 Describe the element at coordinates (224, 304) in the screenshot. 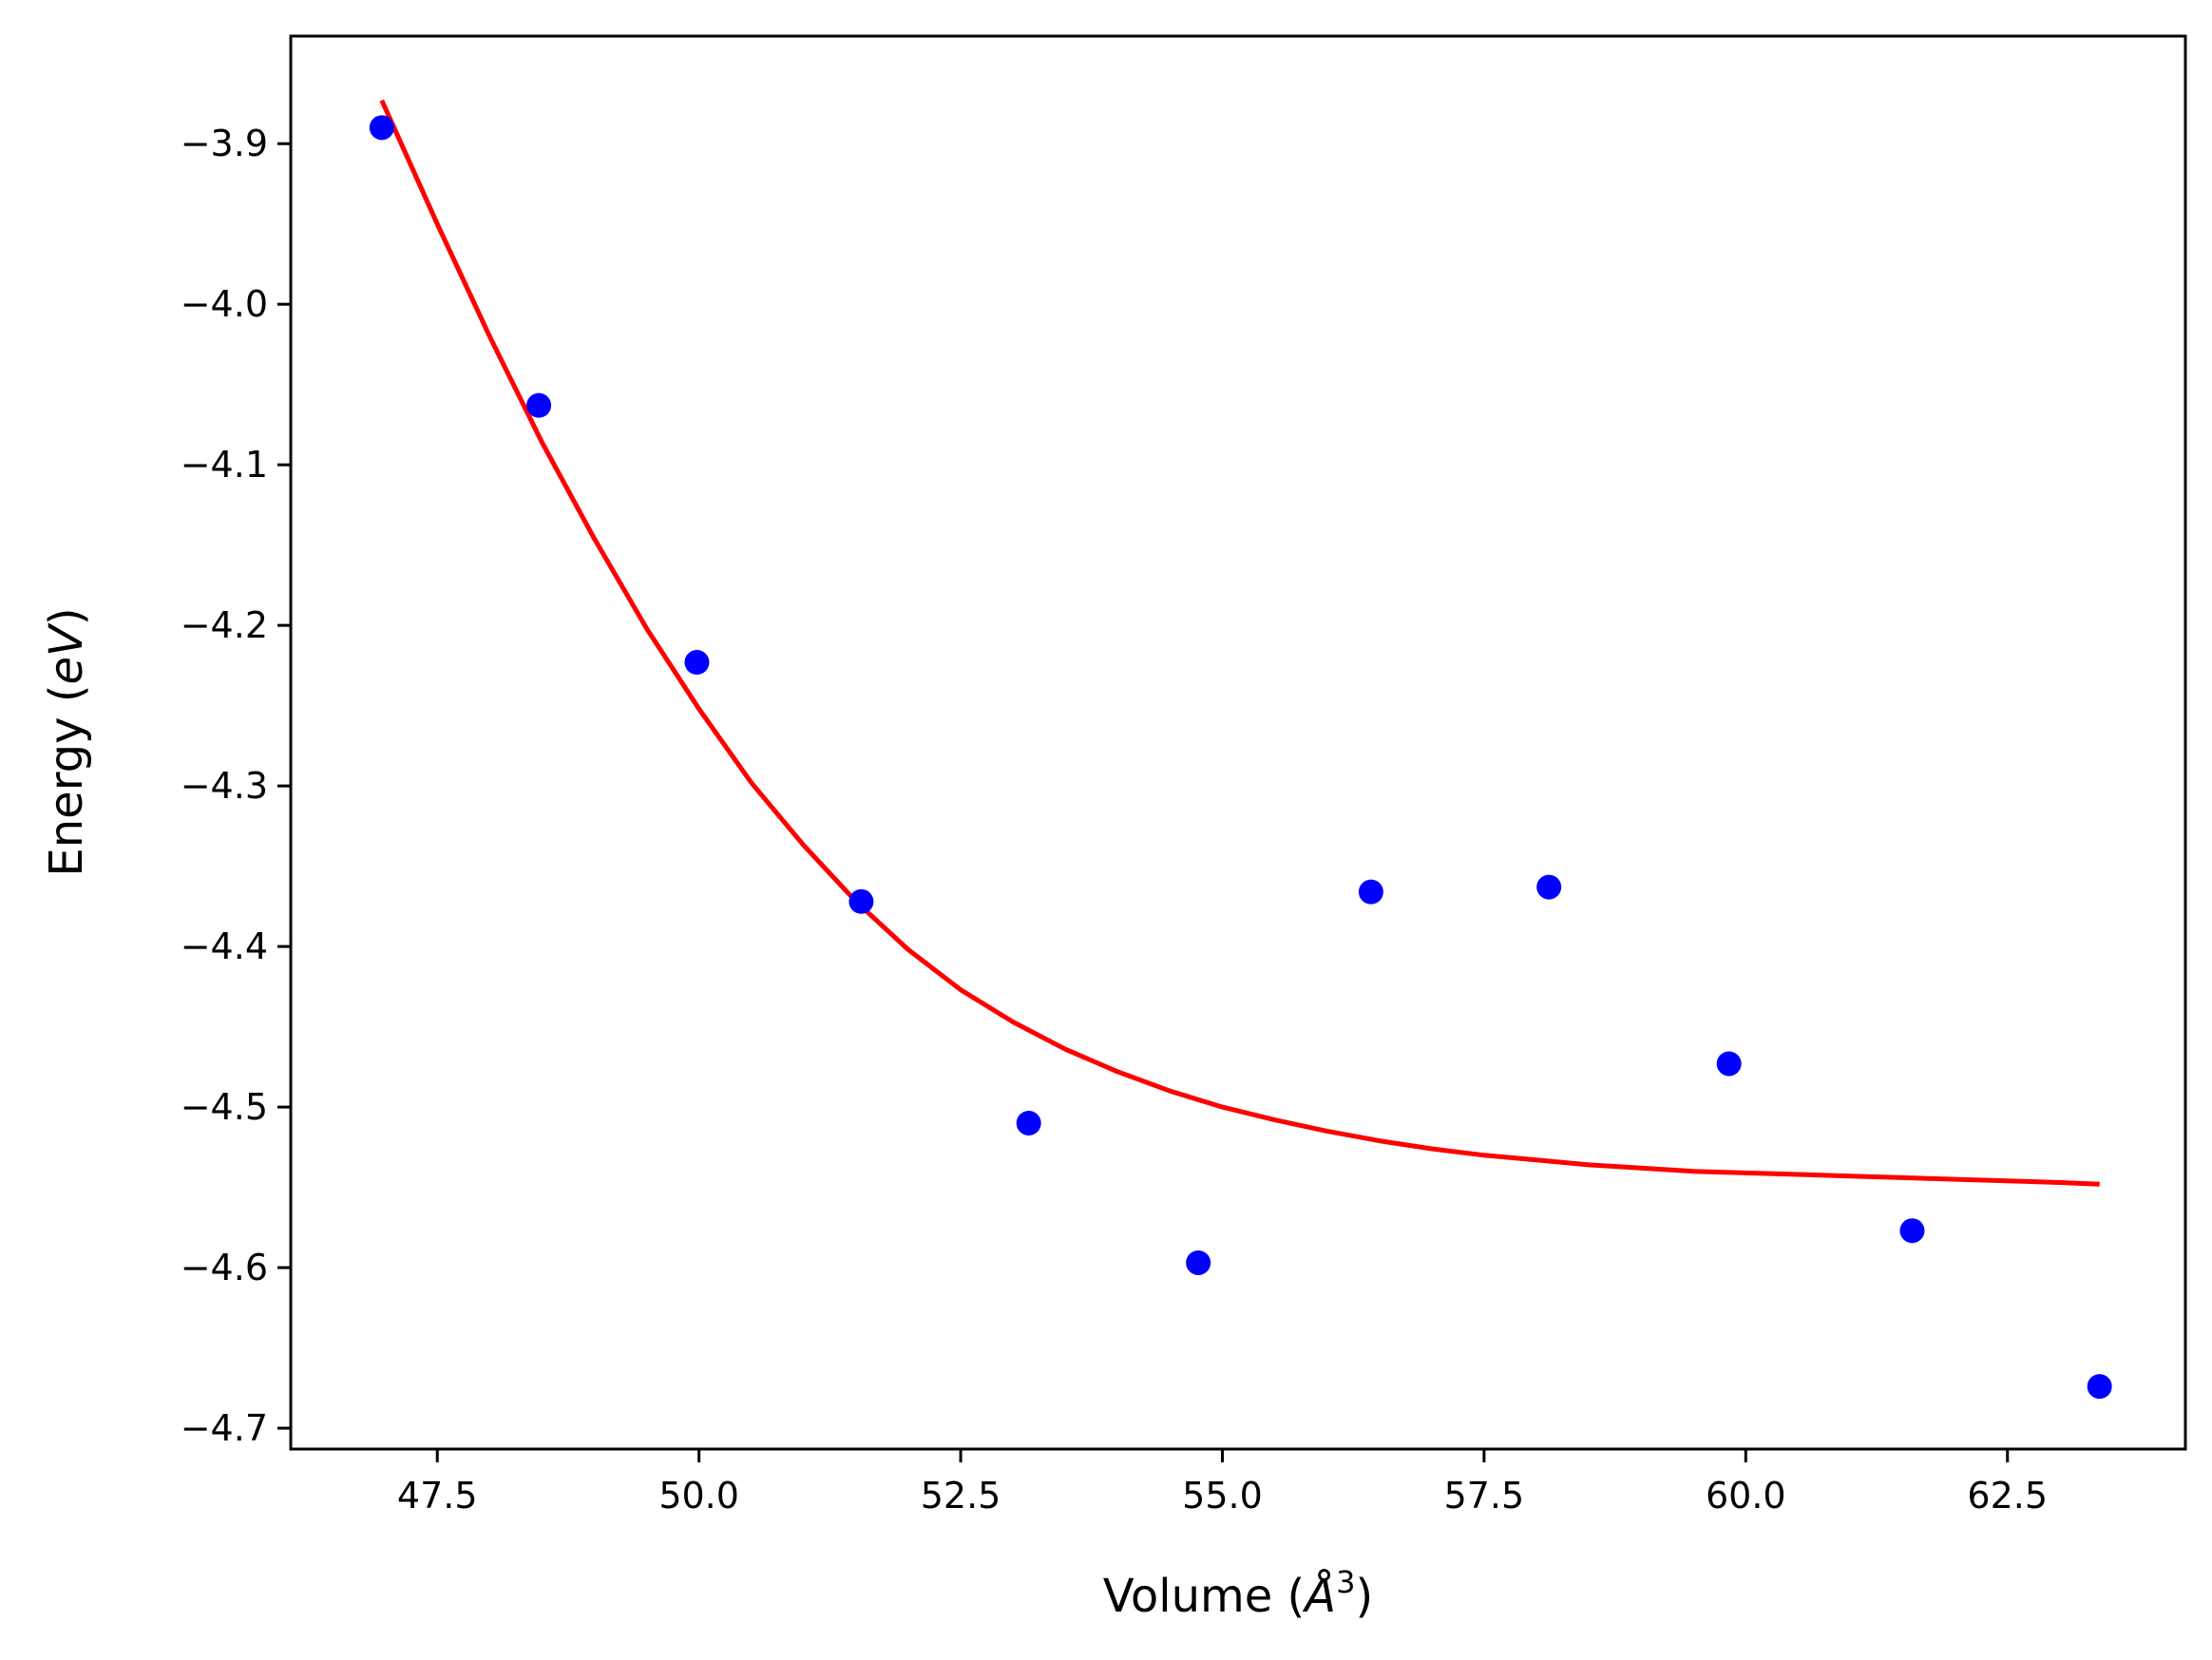

I see `y-tick-label: −4.0` at that location.